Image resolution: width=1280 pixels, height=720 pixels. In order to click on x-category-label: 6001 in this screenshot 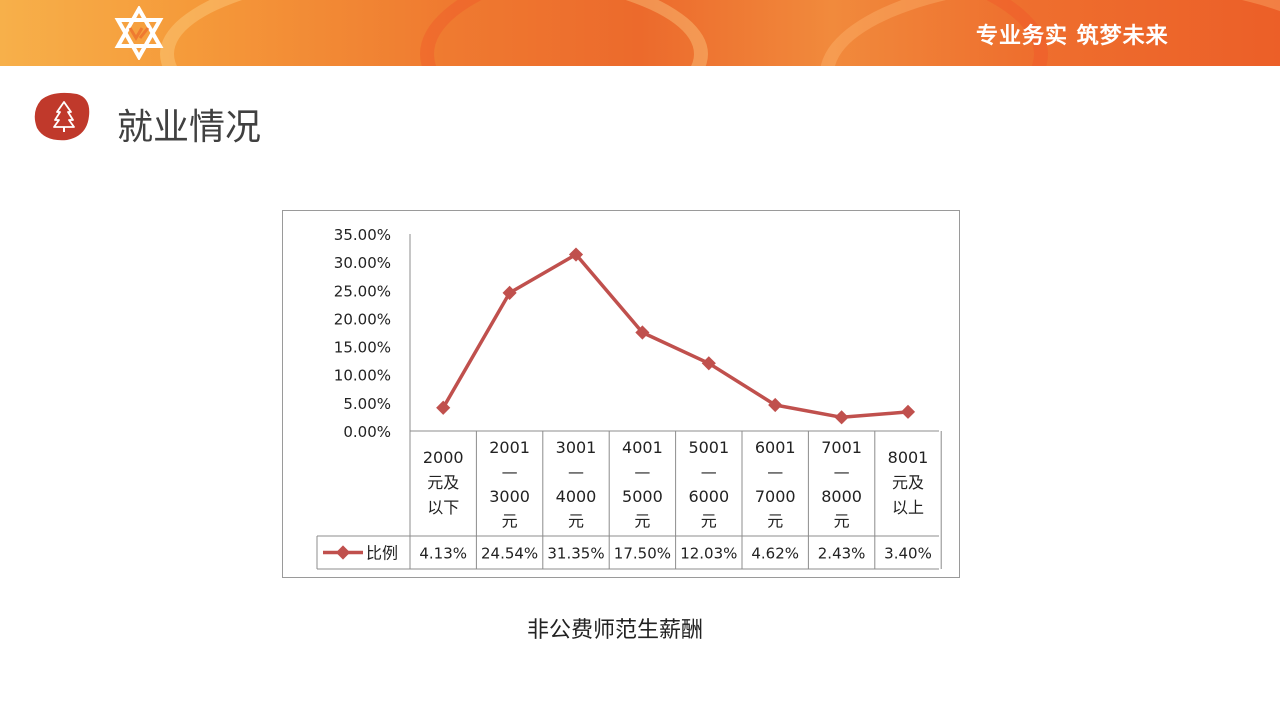, I will do `click(775, 447)`.